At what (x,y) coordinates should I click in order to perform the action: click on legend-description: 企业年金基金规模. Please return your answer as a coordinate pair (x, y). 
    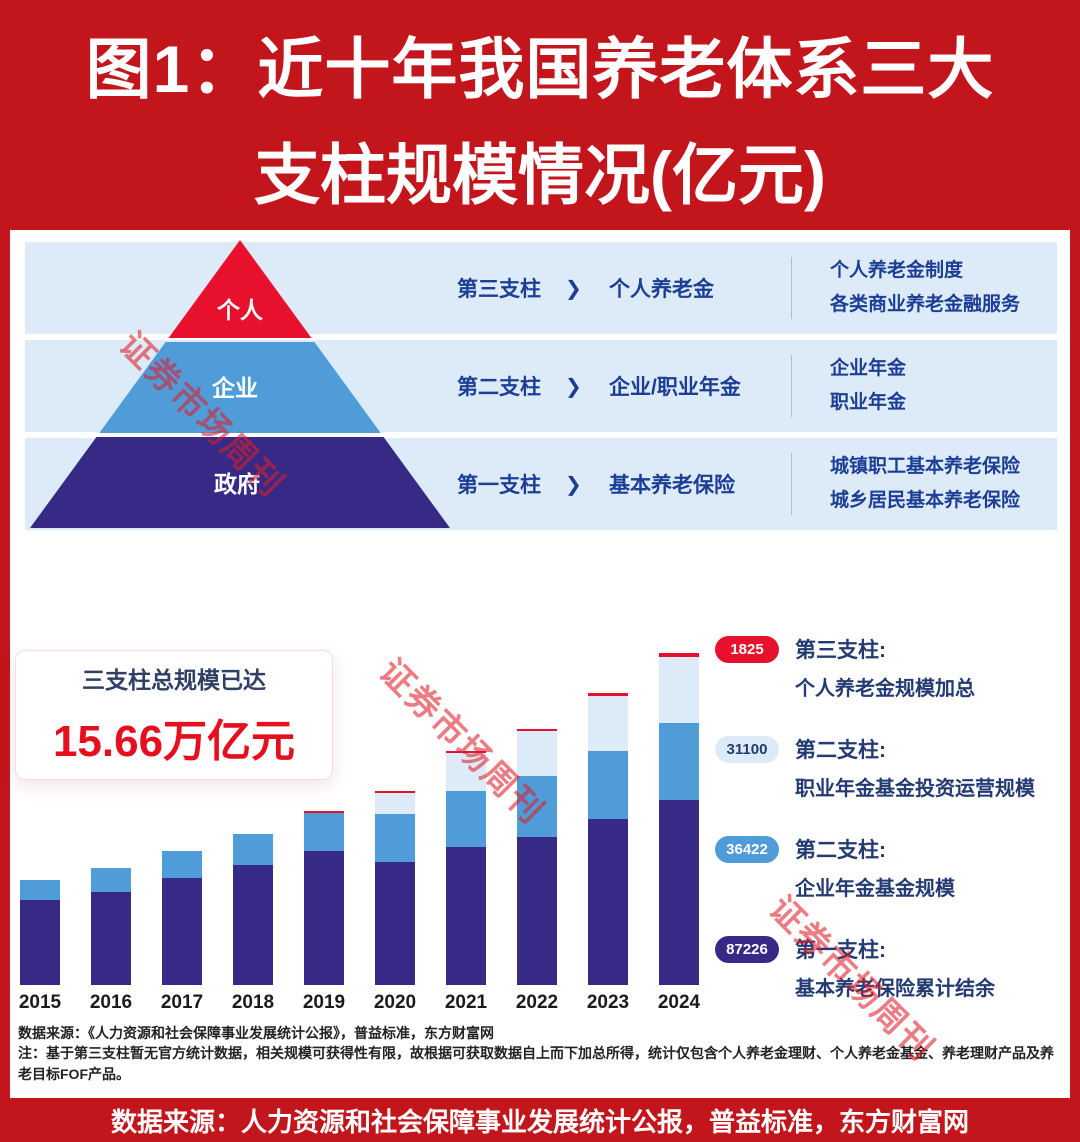
    Looking at the image, I should click on (875, 889).